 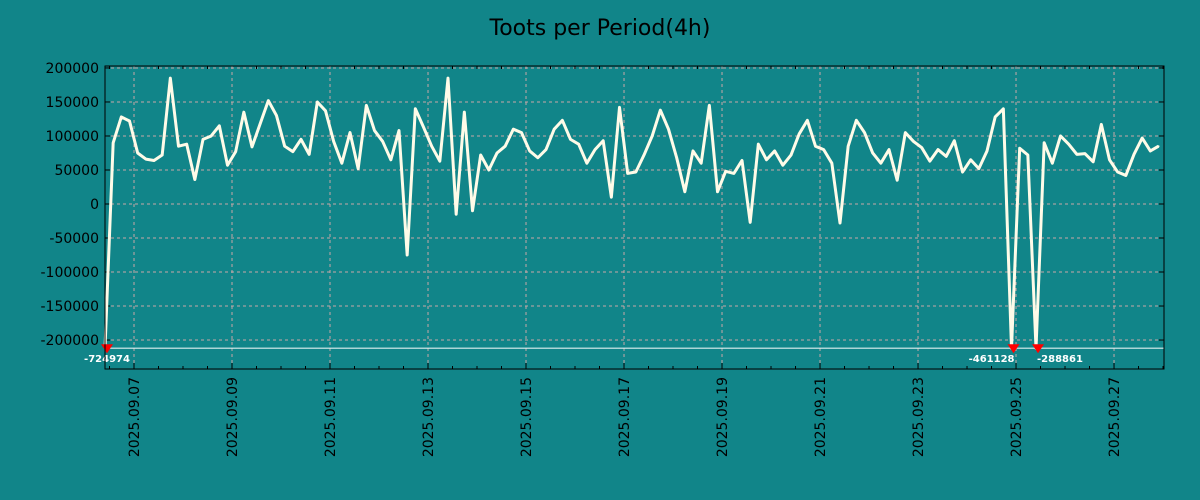 What do you see at coordinates (76, 171) in the screenshot?
I see `y-tick-label: 50000` at bounding box center [76, 171].